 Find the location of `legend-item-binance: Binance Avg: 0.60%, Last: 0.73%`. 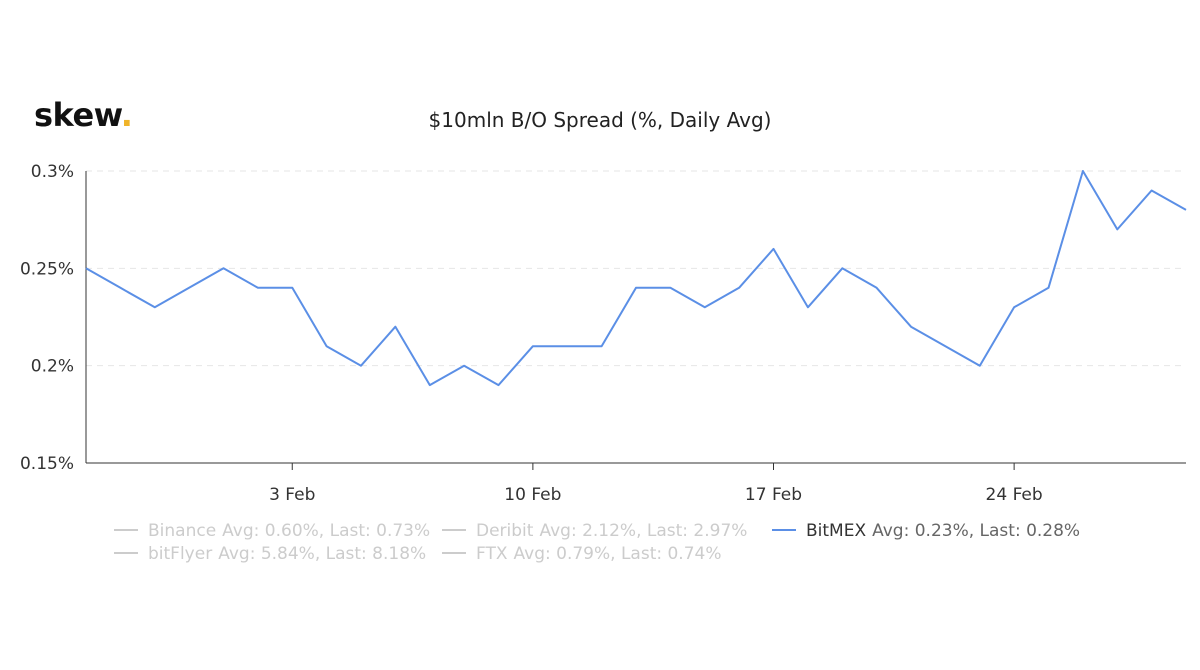

legend-item-binance: Binance Avg: 0.60%, Last: 0.73% is located at coordinates (272, 531).